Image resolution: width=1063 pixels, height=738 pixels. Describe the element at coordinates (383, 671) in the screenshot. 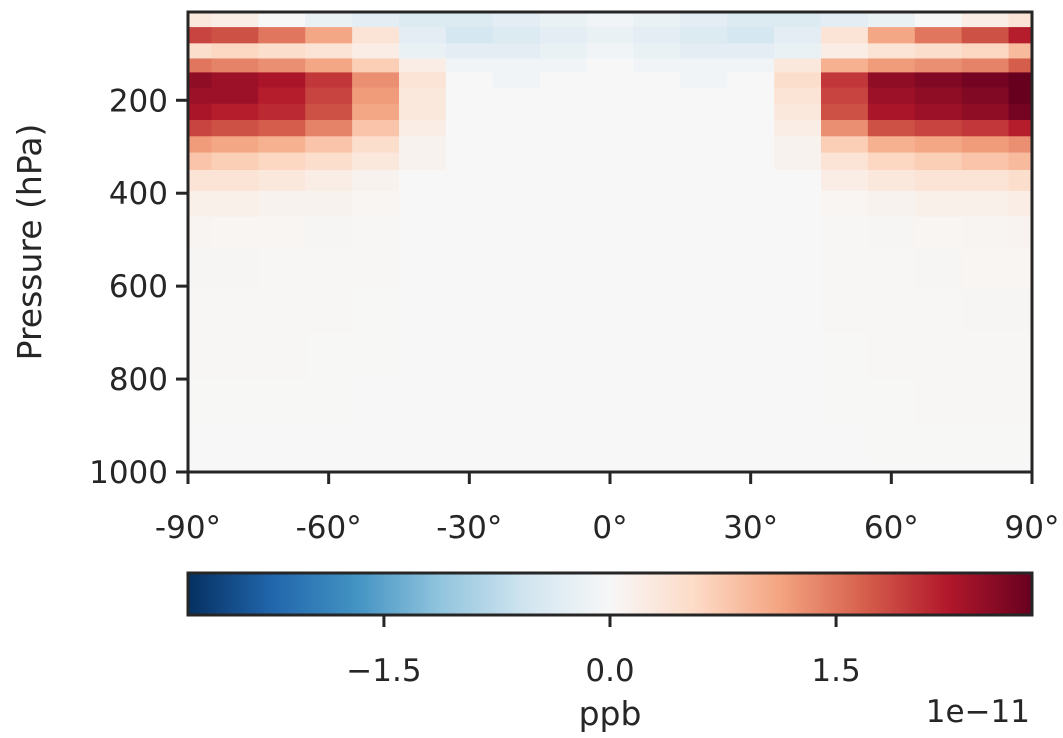

I see `colorbar-tick-label: −1.5` at that location.